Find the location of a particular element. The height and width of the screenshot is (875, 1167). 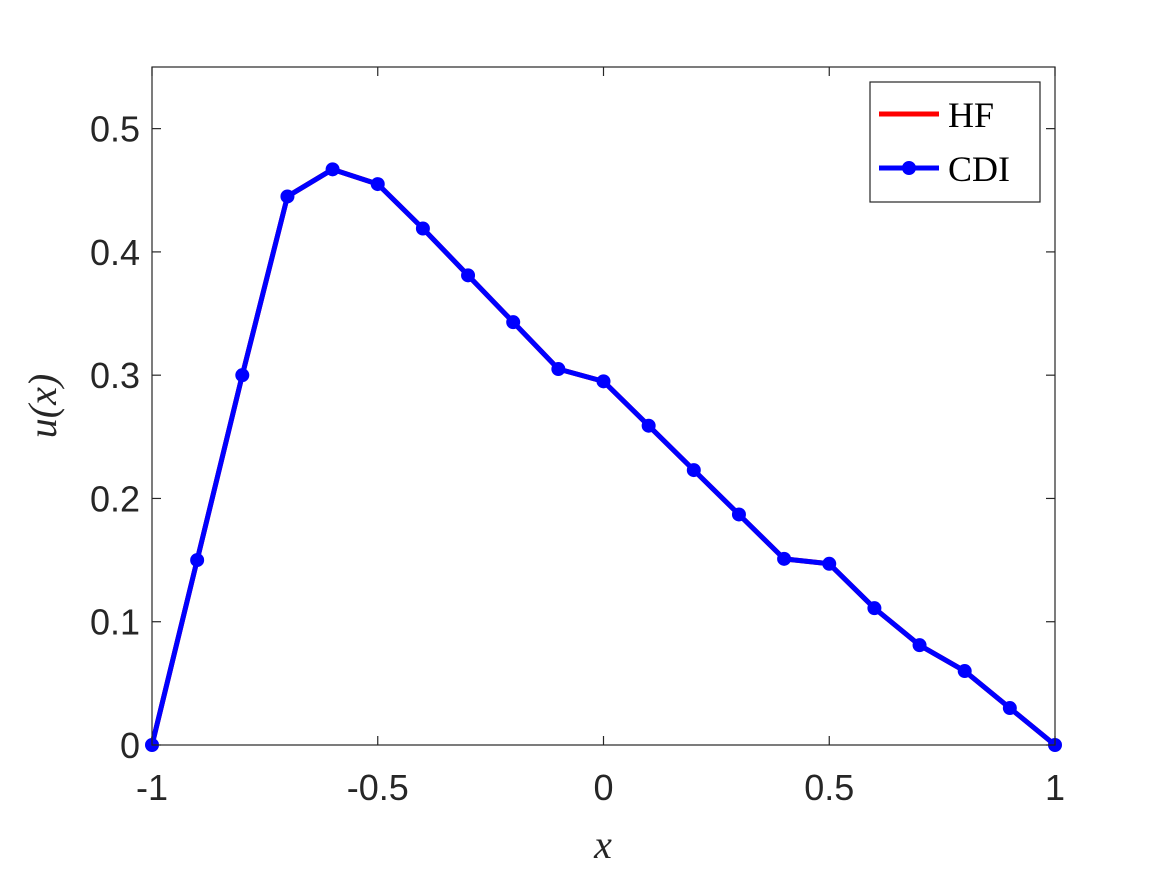

y-tick-label: 0.4 is located at coordinates (115, 252).